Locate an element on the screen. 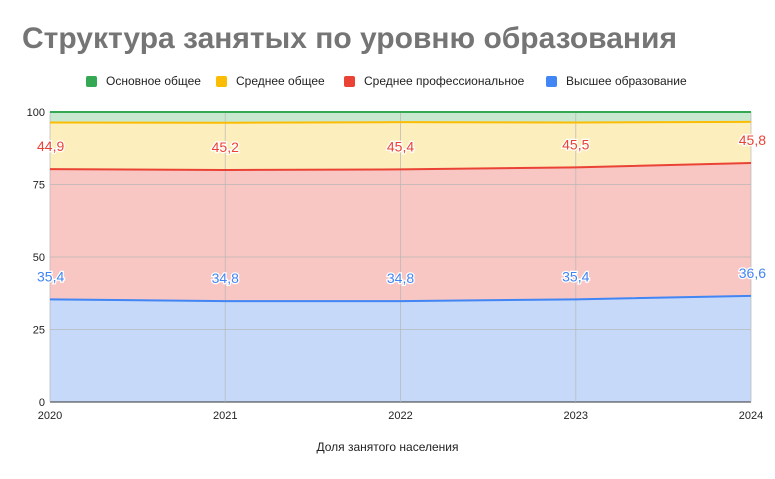 This screenshot has width=775, height=479. legend-swatch-higher is located at coordinates (551, 81).